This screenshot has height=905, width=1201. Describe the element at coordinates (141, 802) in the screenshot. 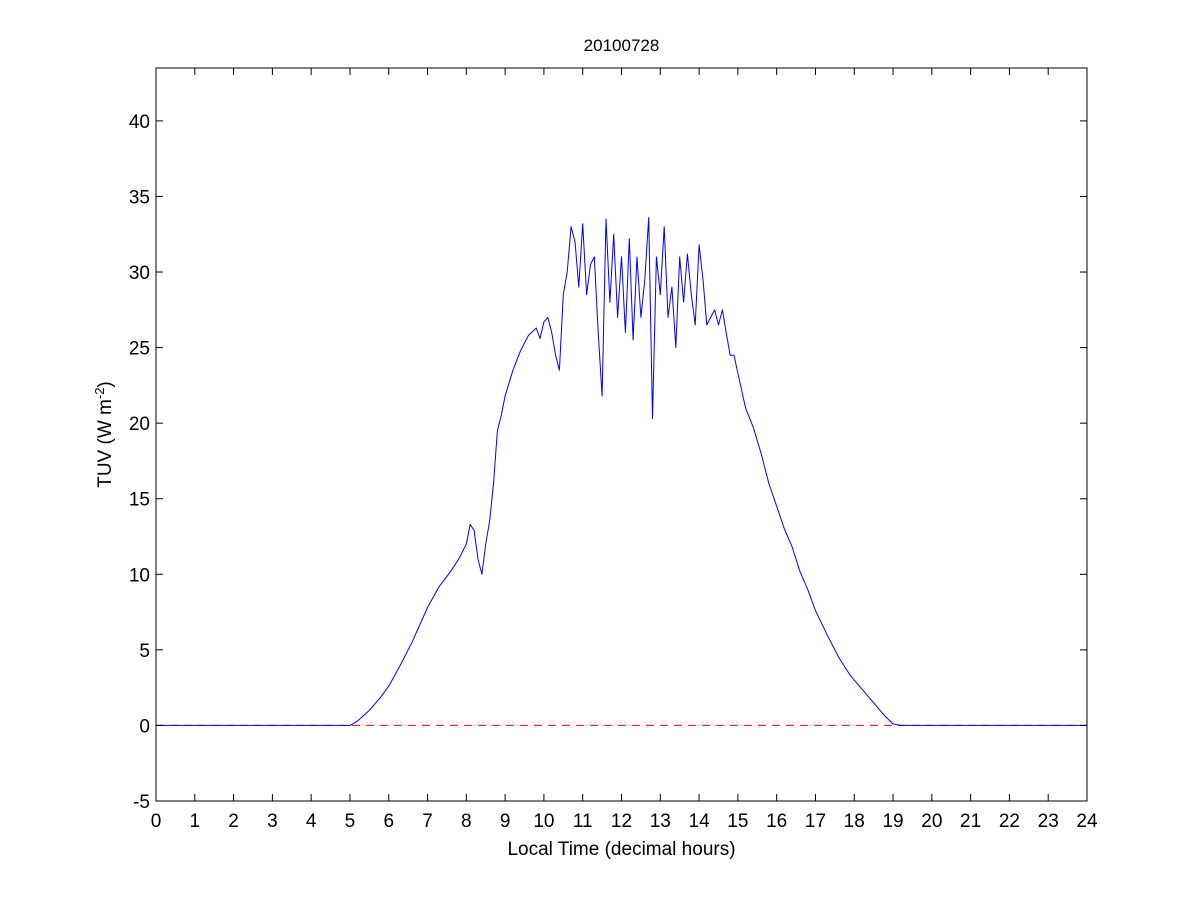

I see `y-tick-label: -5` at that location.